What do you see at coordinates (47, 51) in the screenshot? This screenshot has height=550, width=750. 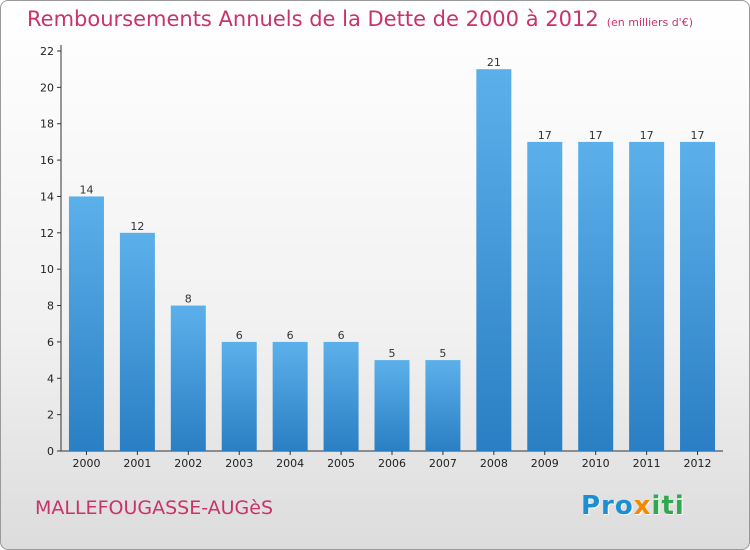 I see `y-tick-label: 22` at bounding box center [47, 51].